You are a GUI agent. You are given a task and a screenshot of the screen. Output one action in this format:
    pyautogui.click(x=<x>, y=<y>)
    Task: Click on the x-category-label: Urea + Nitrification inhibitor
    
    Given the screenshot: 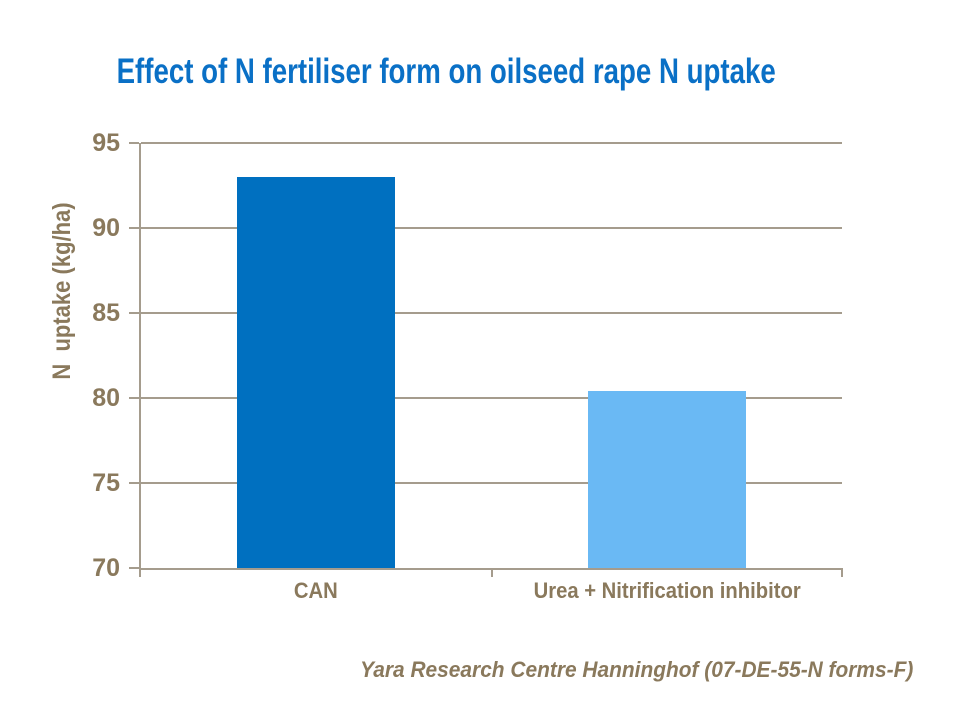 What is the action you would take?
    pyautogui.click(x=667, y=591)
    